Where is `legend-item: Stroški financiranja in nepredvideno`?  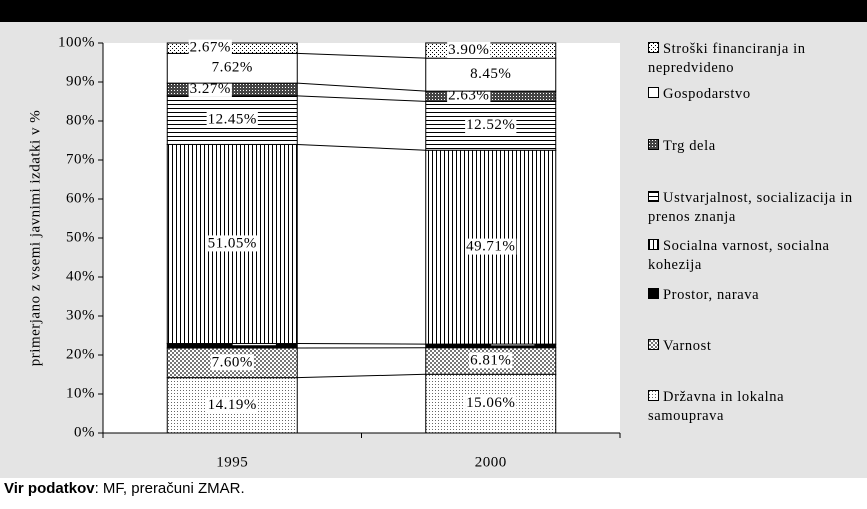
legend-item: Stroški financiranja in nepredvideno is located at coordinates (755, 59).